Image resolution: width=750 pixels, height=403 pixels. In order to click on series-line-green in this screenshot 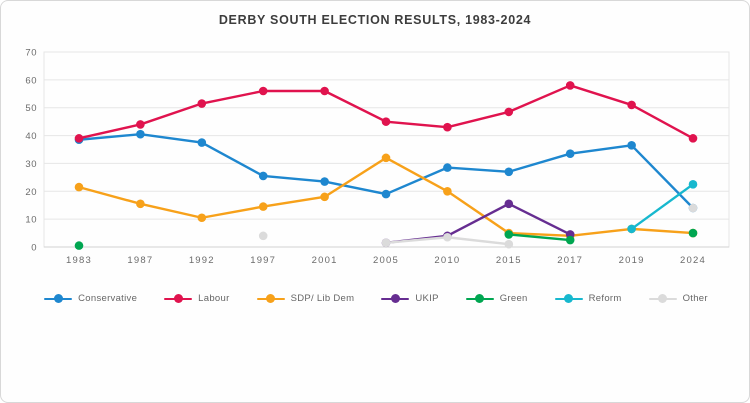, I will do `click(539, 237)`.